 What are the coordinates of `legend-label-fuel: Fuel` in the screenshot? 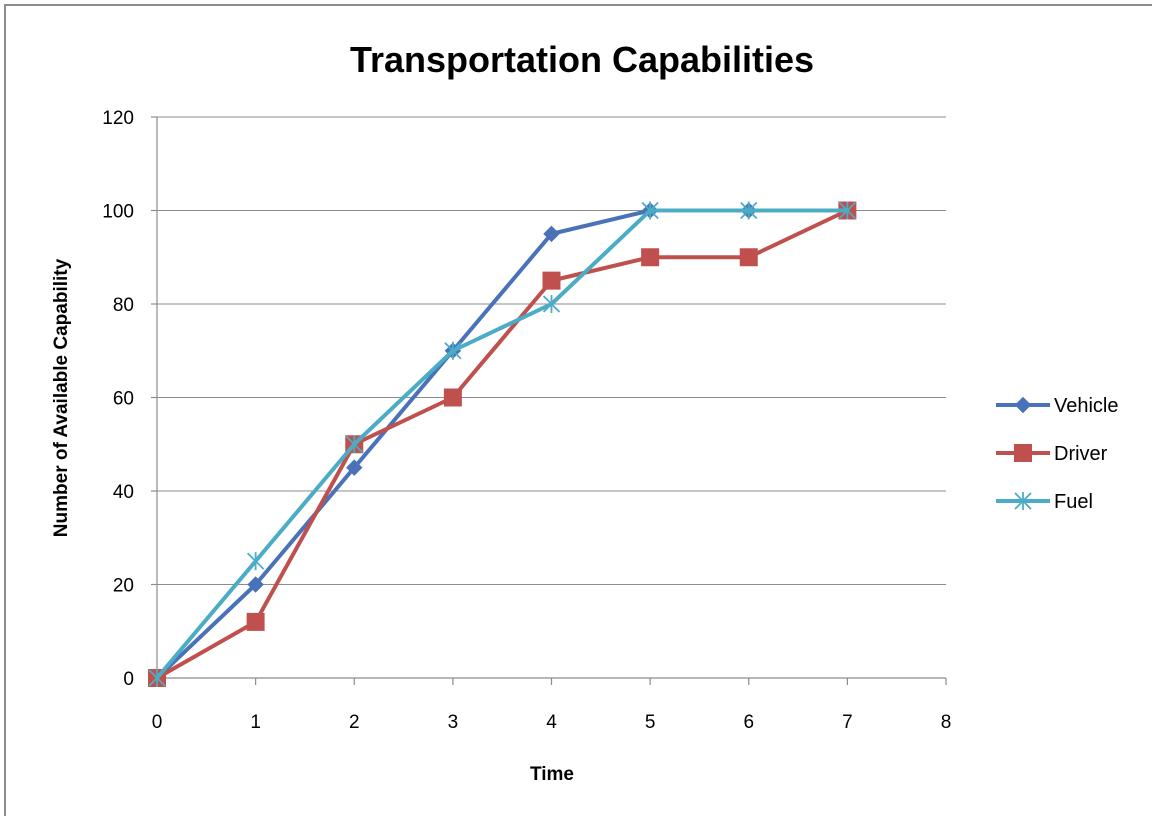 It's located at (1073, 502).